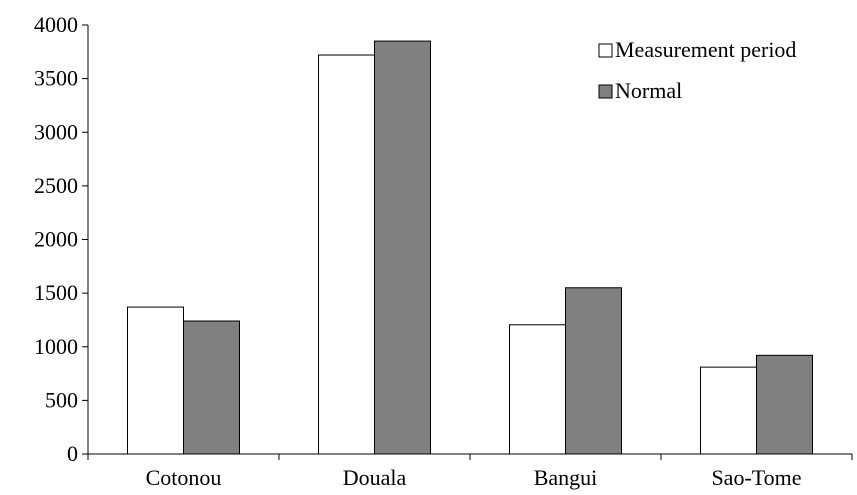 The image size is (857, 495). What do you see at coordinates (705, 49) in the screenshot?
I see `legend-label-measurement-period: Measurement period` at bounding box center [705, 49].